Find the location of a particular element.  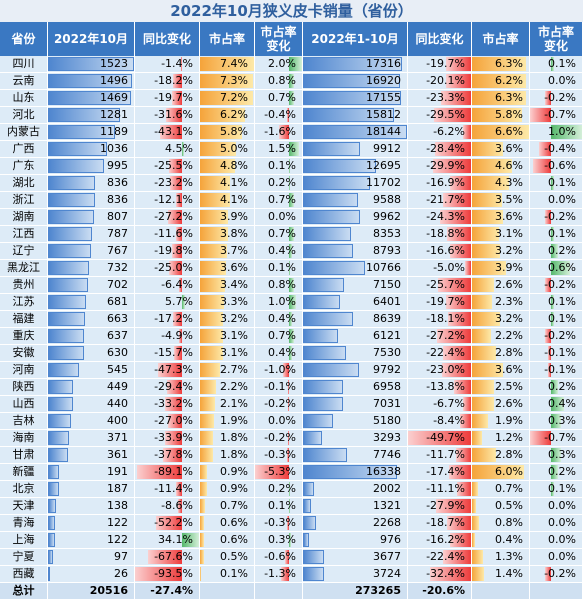

value-cell: 0.4% is located at coordinates (279, 319).